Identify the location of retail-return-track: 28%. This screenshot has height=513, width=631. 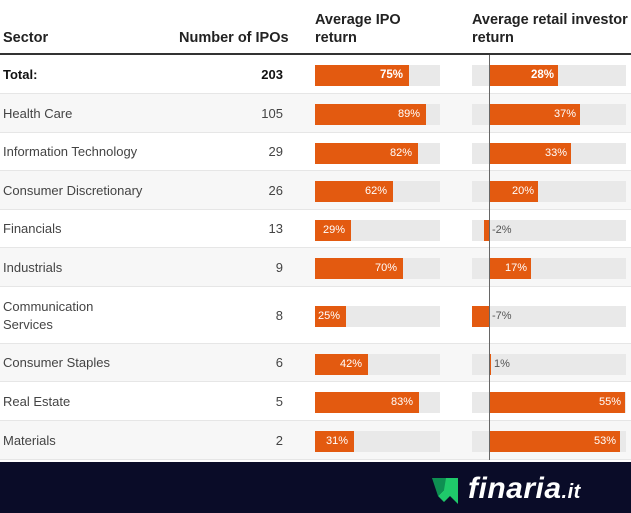
(549, 75).